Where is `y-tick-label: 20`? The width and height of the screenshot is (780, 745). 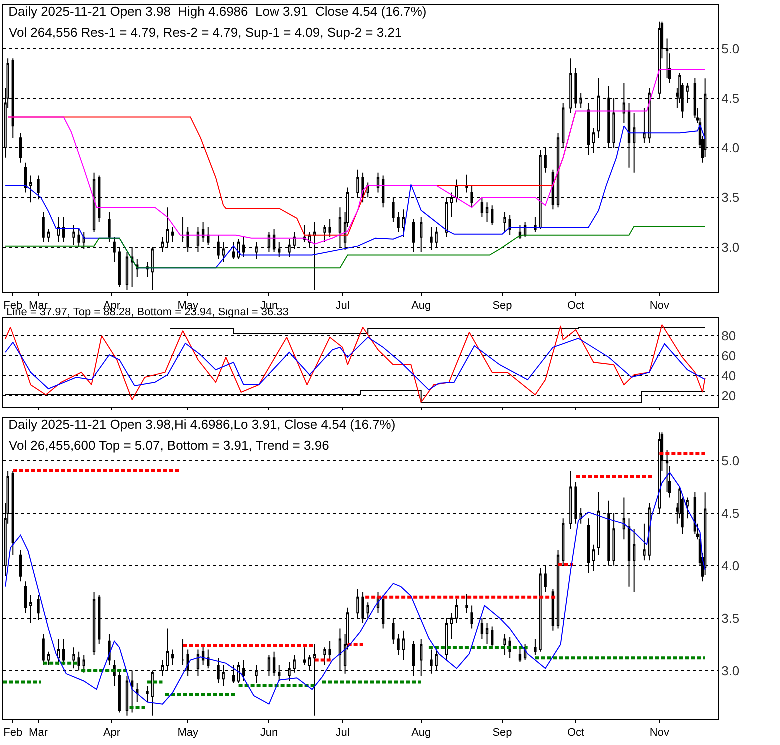
y-tick-label: 20 is located at coordinates (729, 396).